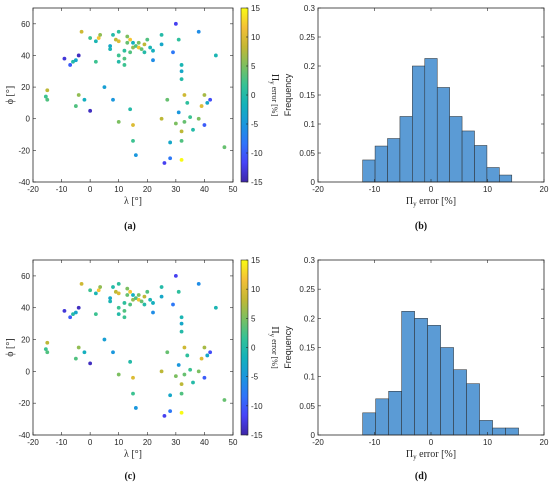 Image resolution: width=550 pixels, height=488 pixels. Describe the element at coordinates (255, 260) in the screenshot. I see `colorbar-tick-label: 15` at that location.